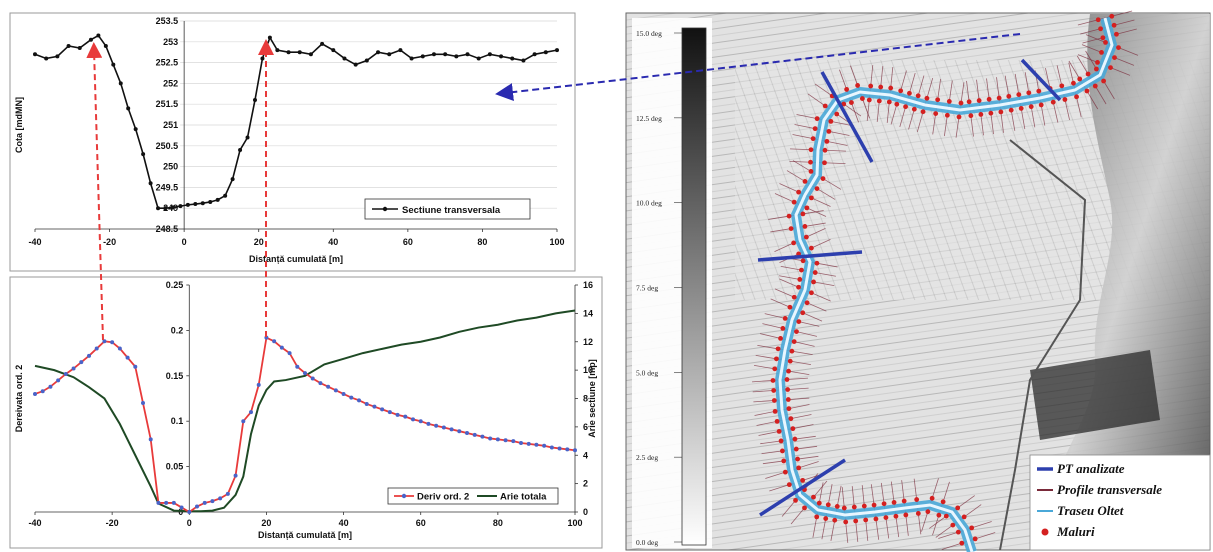 This screenshot has height=552, width=1213. I want to click on pointer-arrow-left, so click(95, 191).